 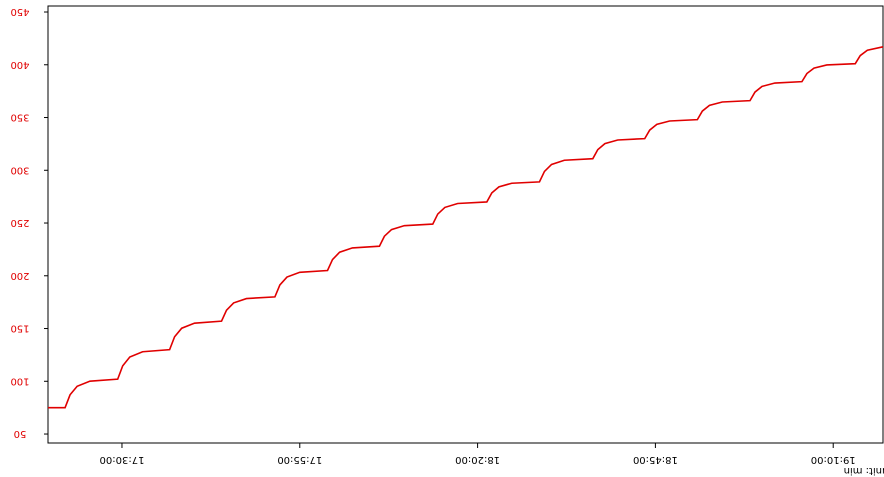 I want to click on x-tick-label: 18:45:00, so click(x=655, y=459).